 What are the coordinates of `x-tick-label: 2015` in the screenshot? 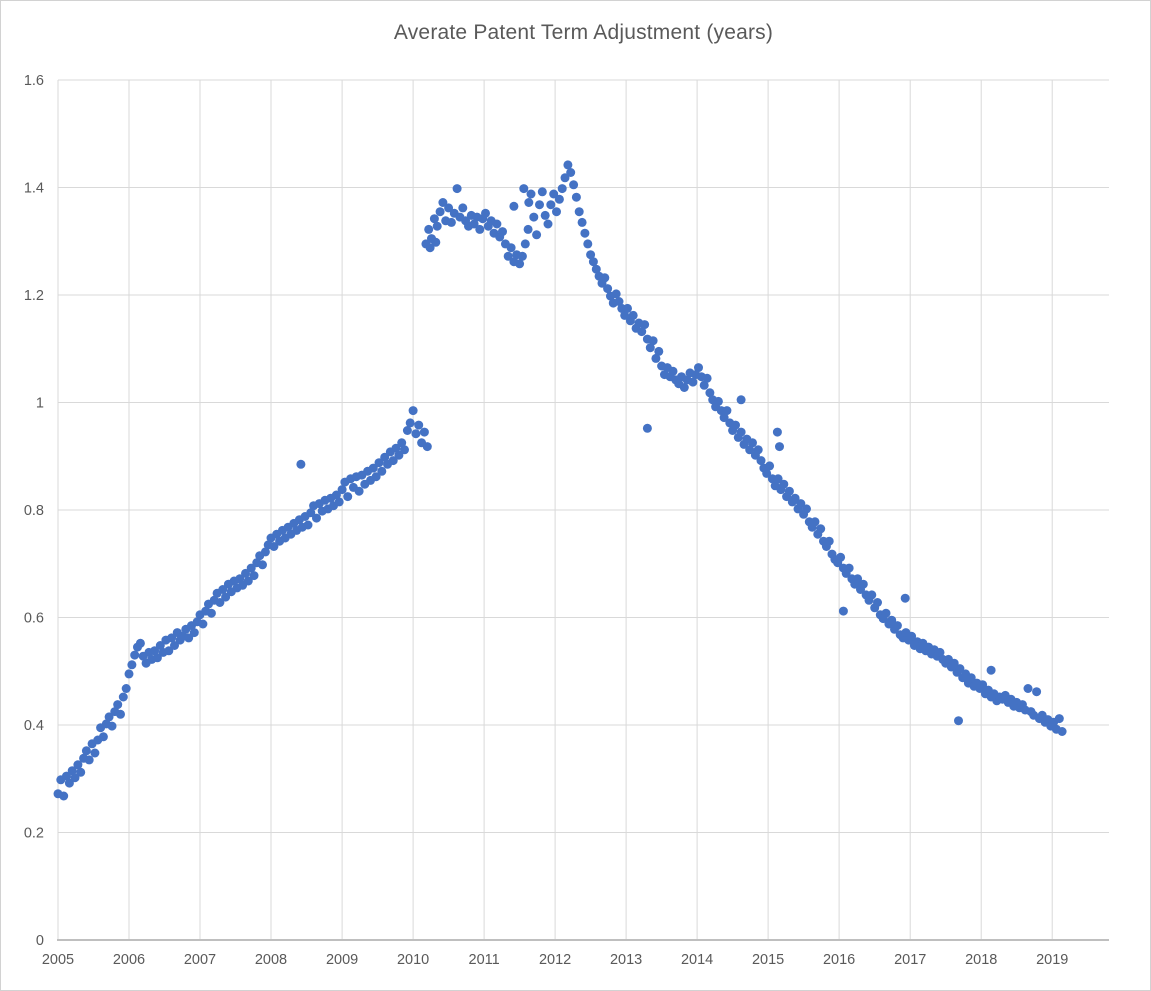 It's located at (768, 960).